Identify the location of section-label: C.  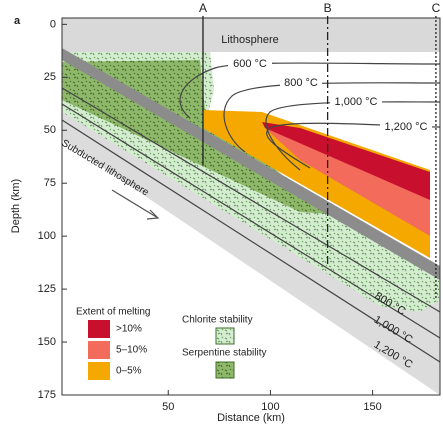
(436, 8).